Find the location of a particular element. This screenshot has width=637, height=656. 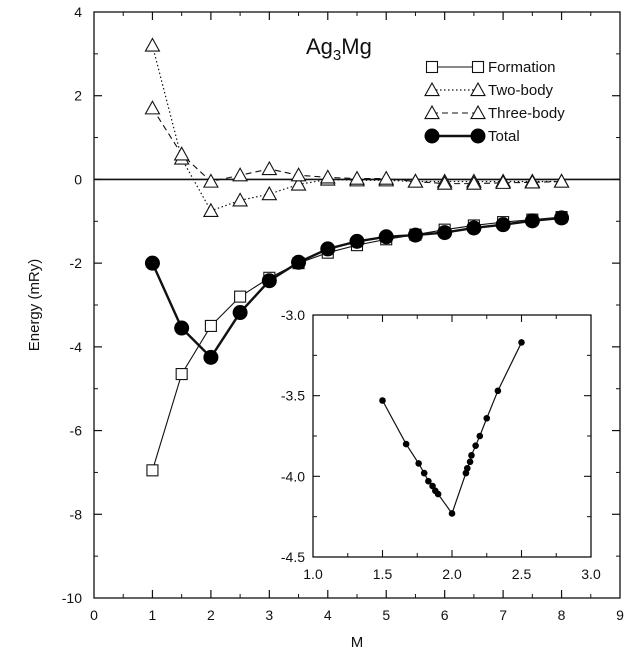

main-x-tick-label: 1 is located at coordinates (153, 615).